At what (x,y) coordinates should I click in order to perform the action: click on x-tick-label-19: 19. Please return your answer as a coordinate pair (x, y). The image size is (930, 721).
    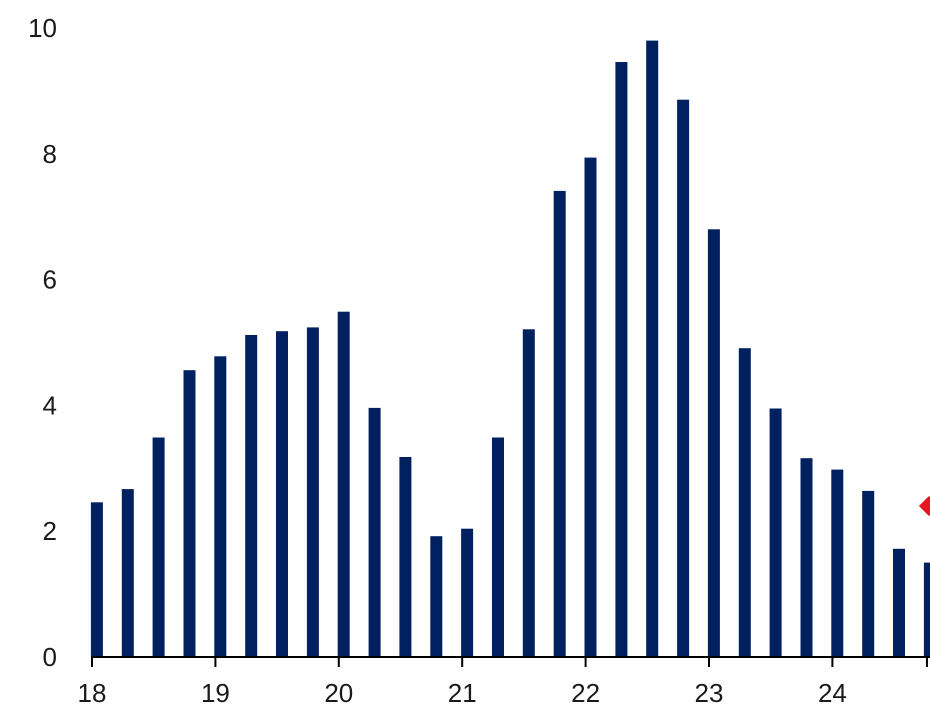
    Looking at the image, I should click on (215, 693).